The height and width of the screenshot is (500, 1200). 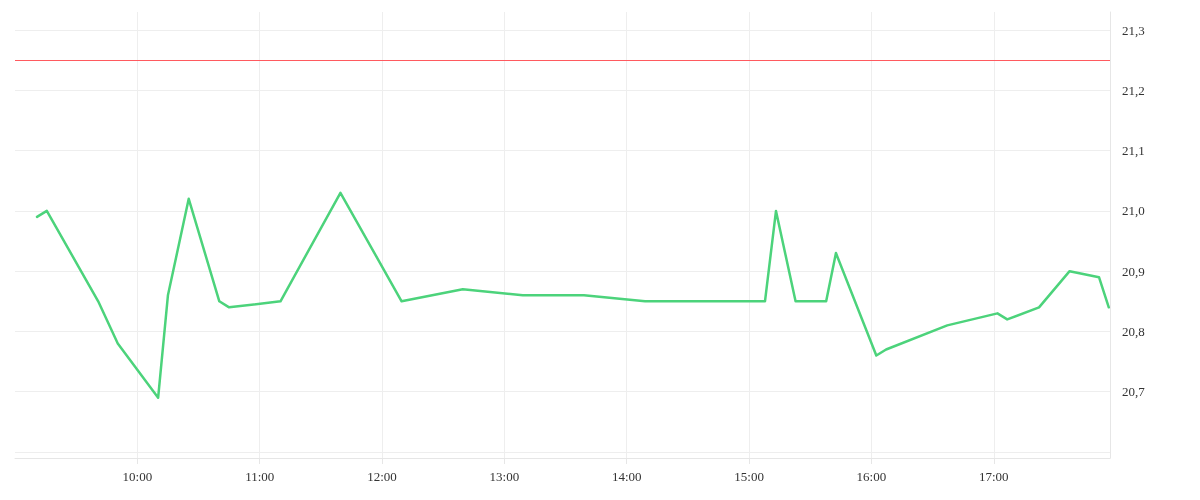 What do you see at coordinates (1133, 211) in the screenshot?
I see `y-tick-label: 21,0` at bounding box center [1133, 211].